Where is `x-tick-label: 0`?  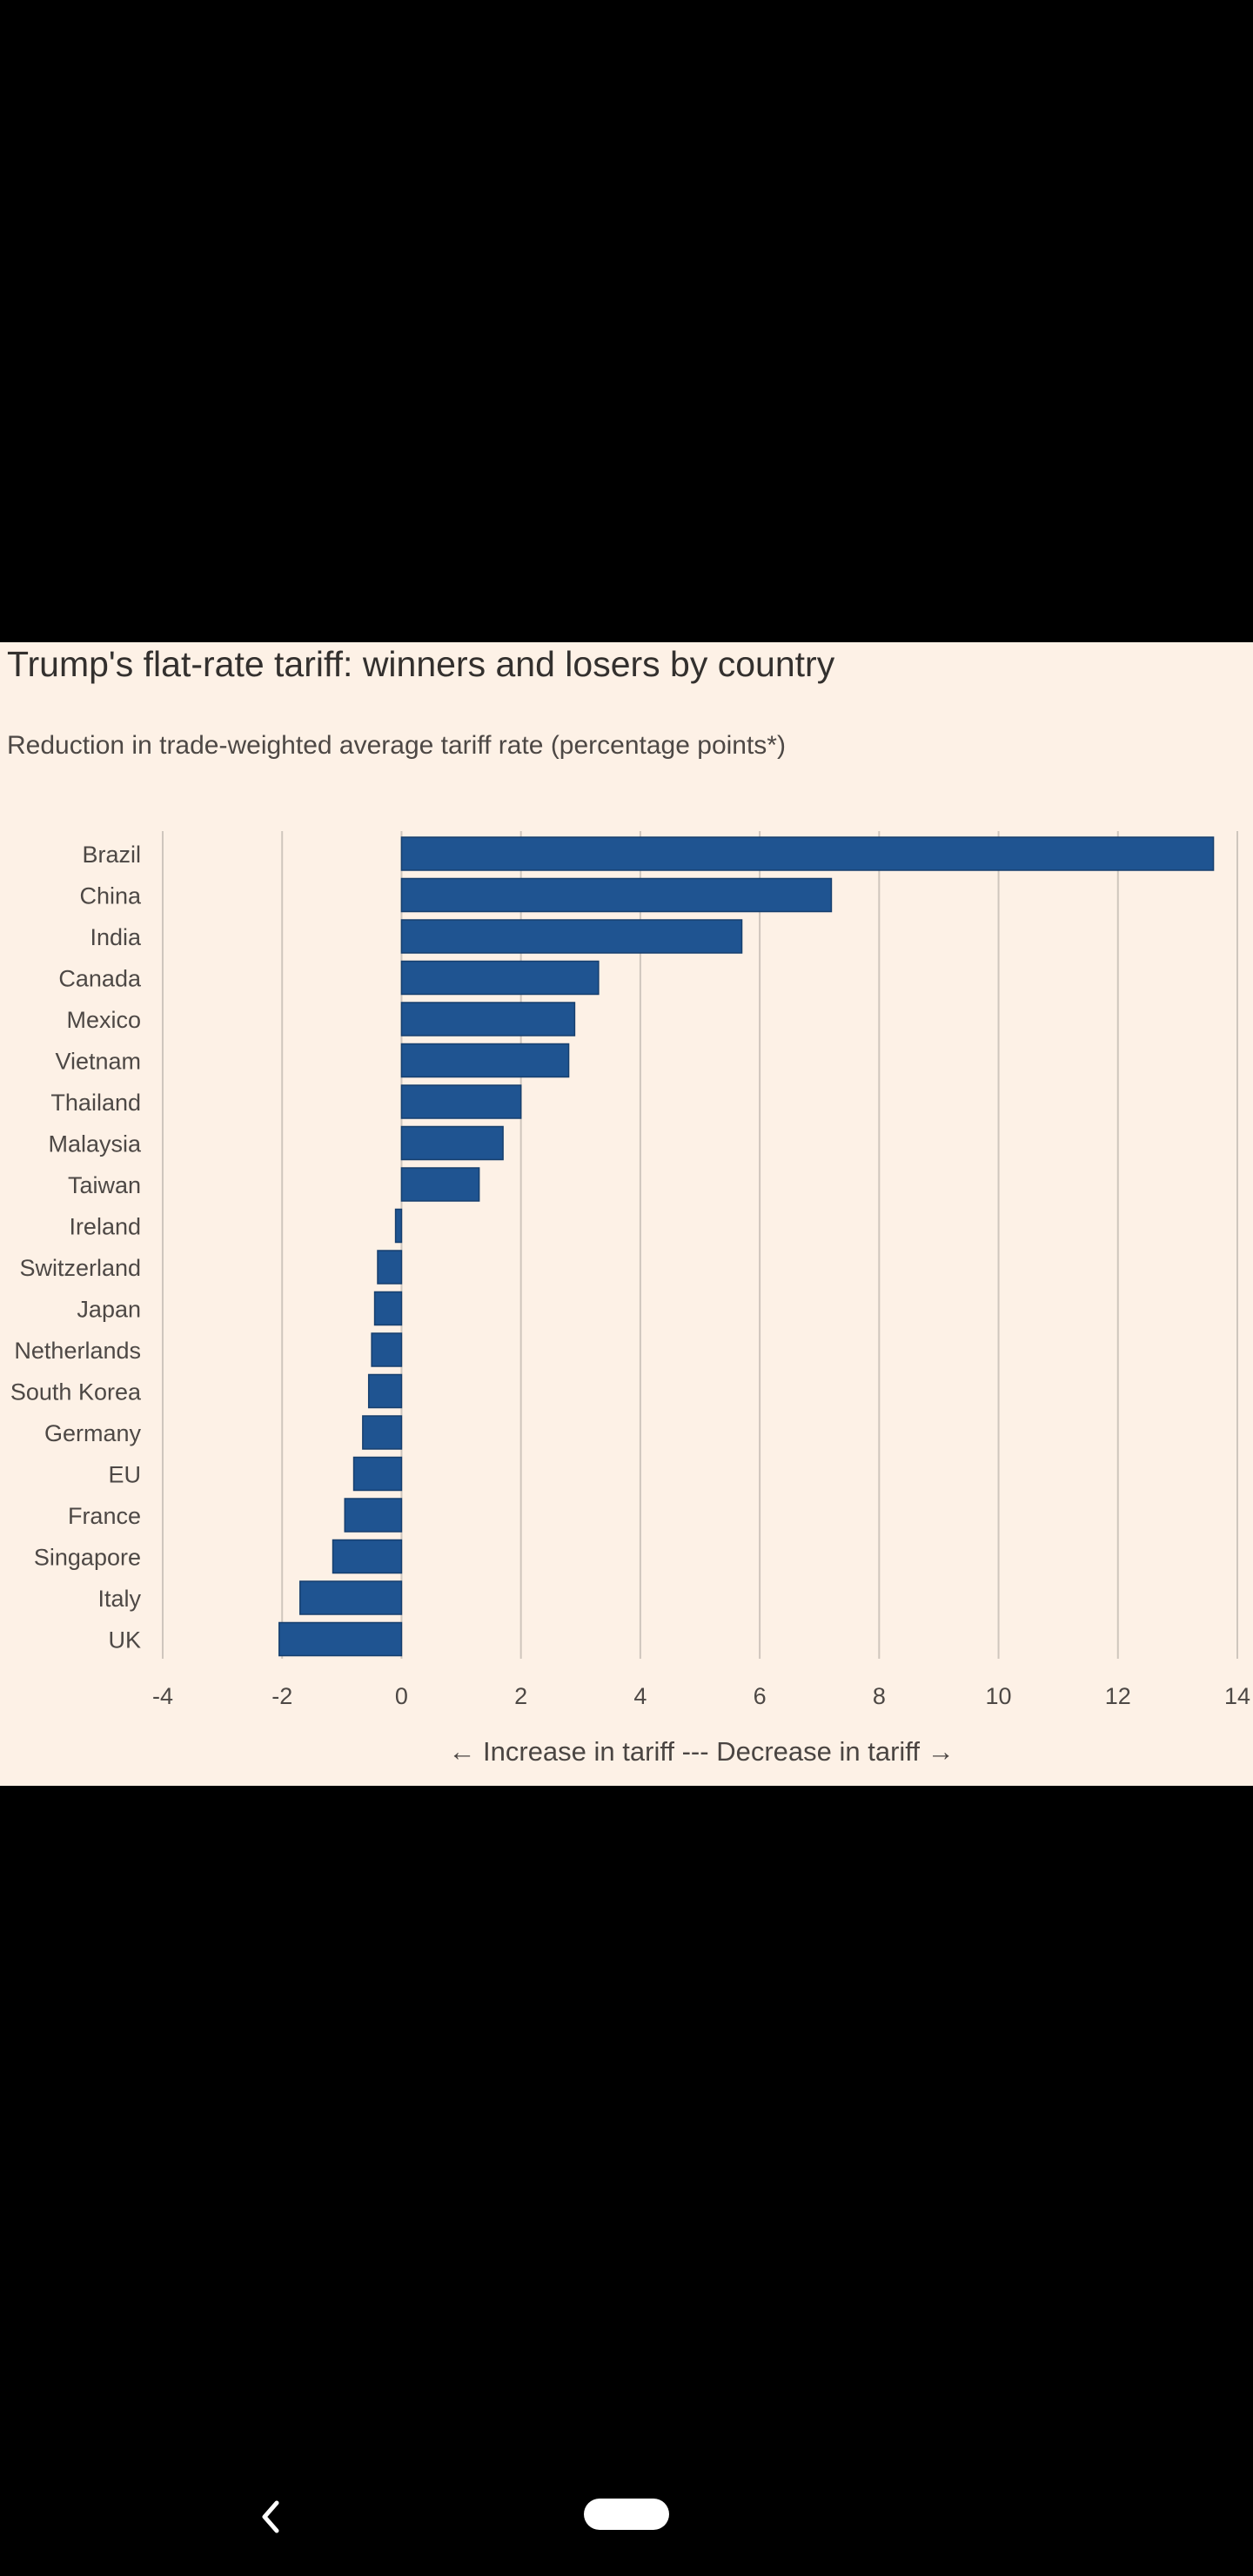 x-tick-label: 0 is located at coordinates (401, 1696).